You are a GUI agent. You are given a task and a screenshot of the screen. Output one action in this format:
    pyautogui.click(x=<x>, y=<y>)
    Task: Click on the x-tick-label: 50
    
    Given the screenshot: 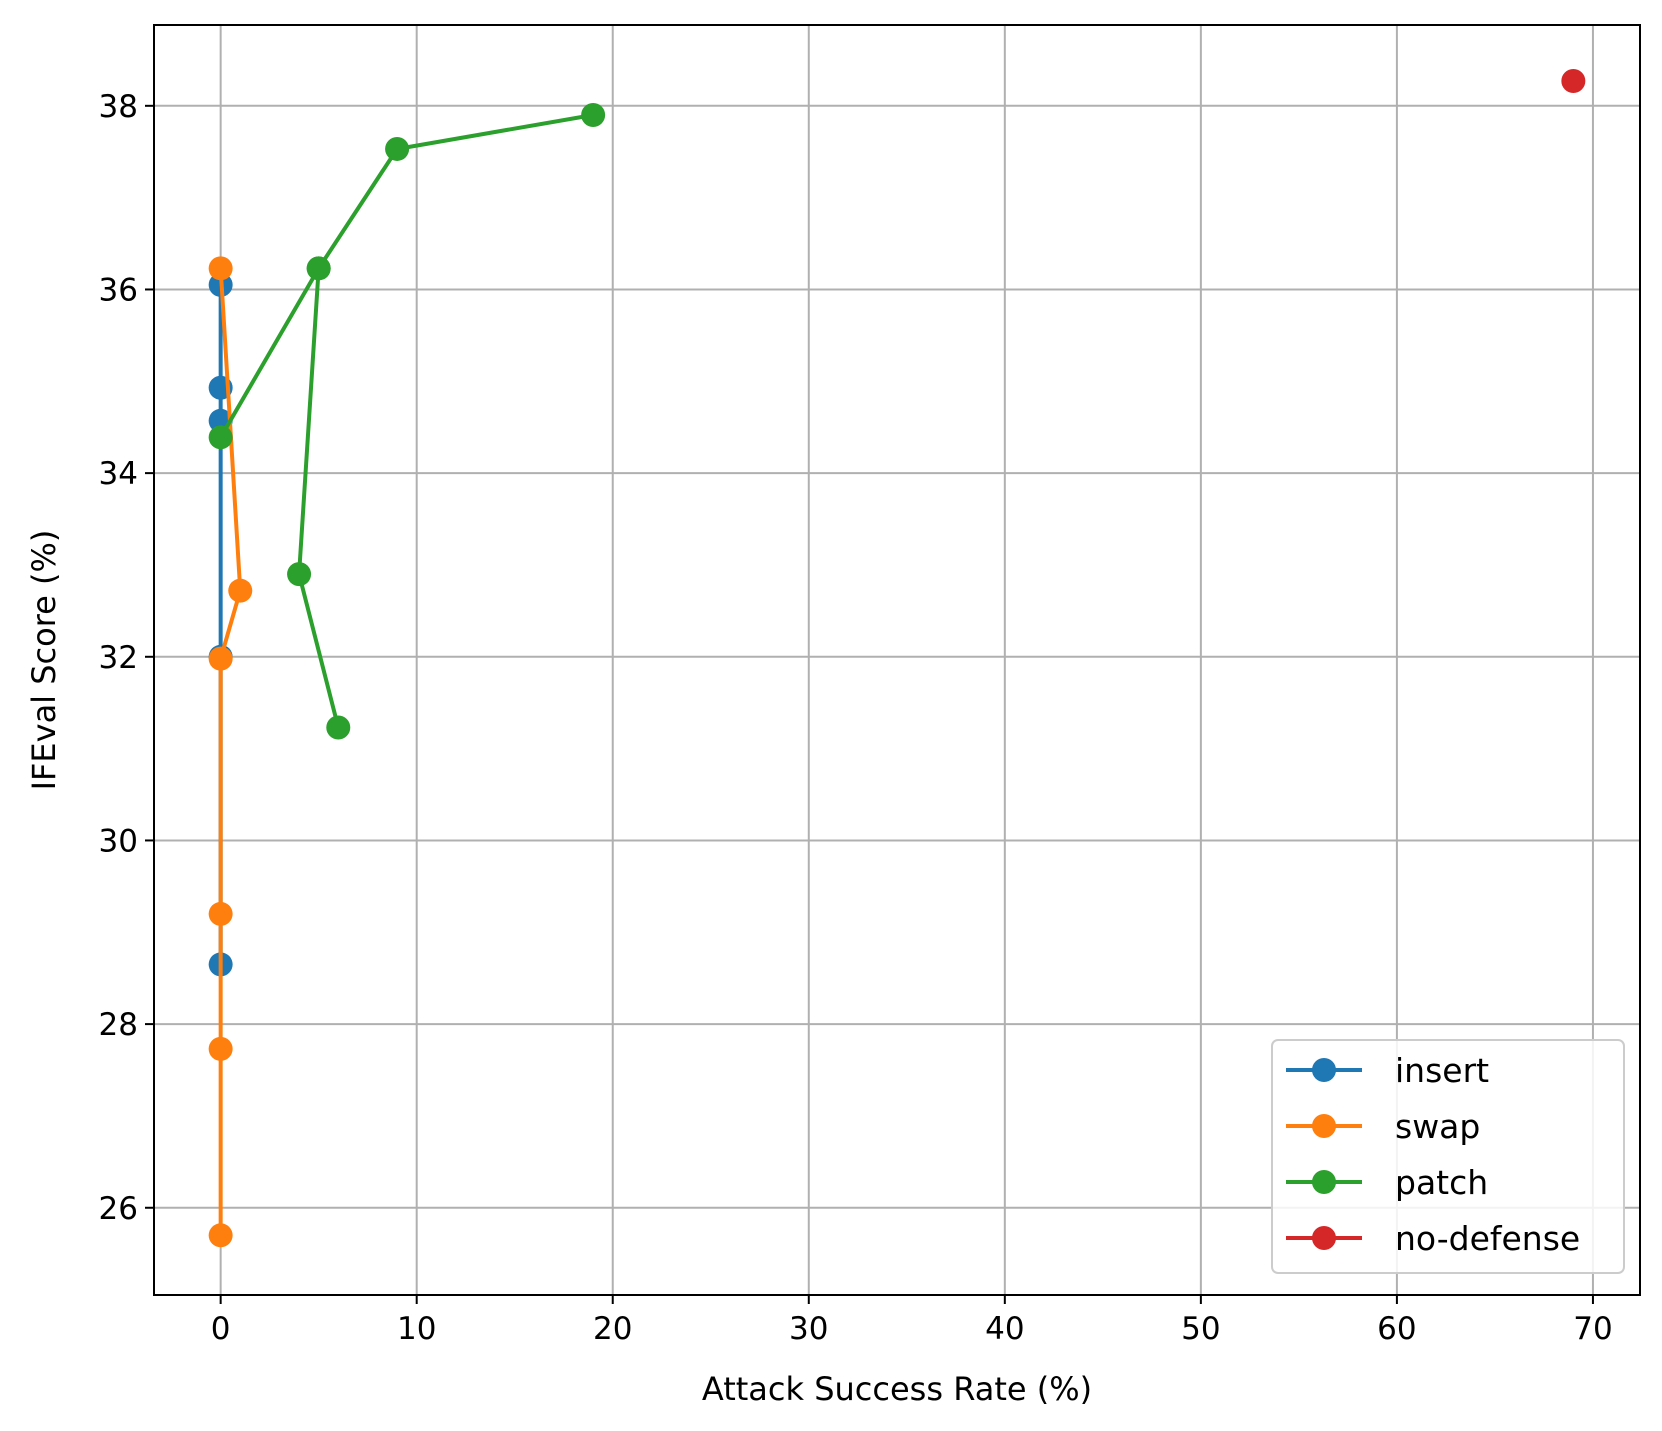 What is the action you would take?
    pyautogui.click(x=1200, y=1329)
    